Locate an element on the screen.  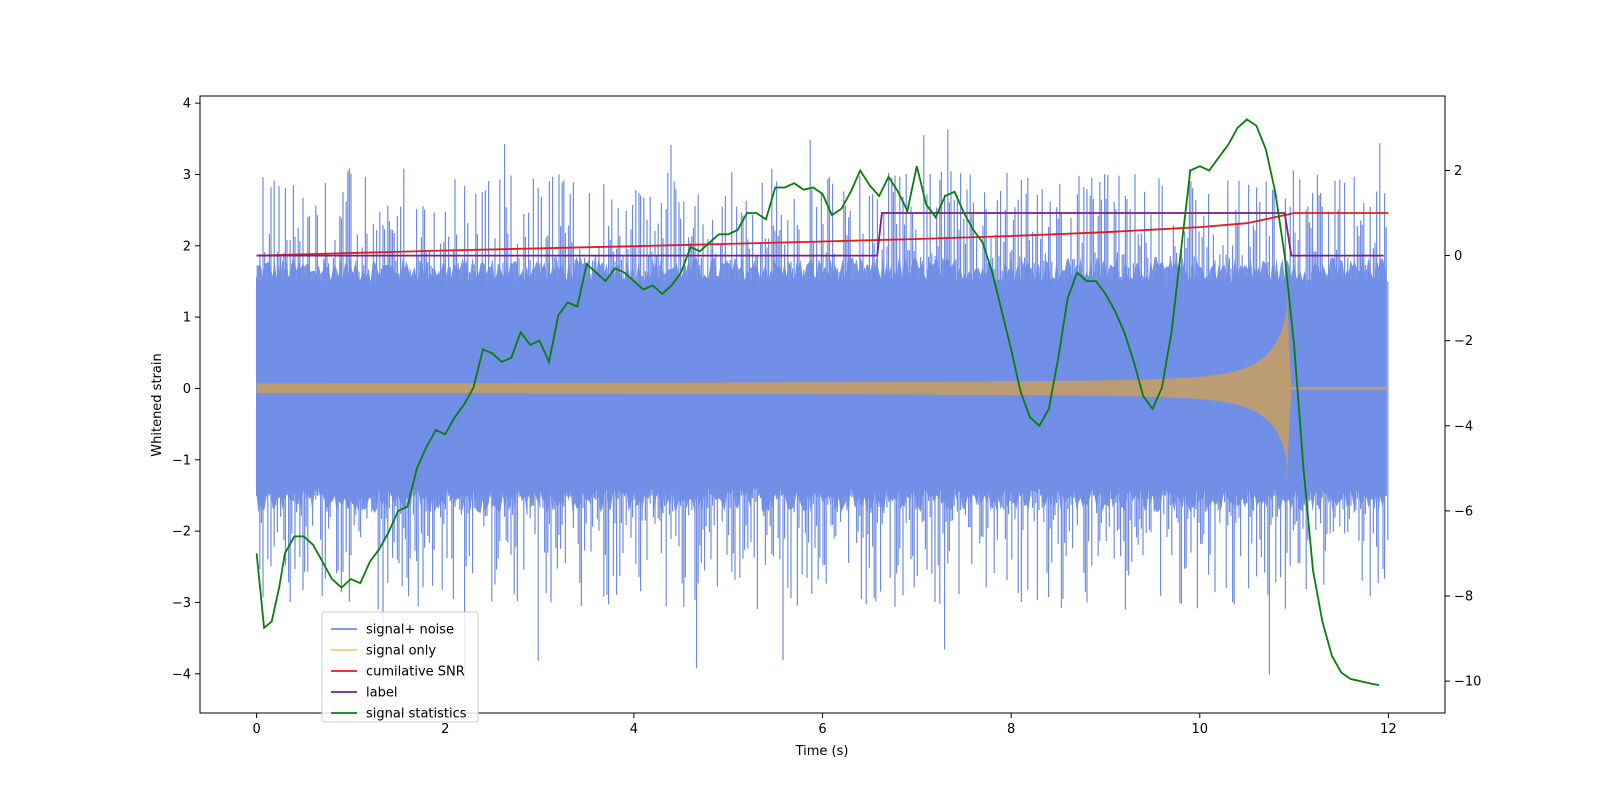
y2-tick-label: −4 is located at coordinates (1463, 426).